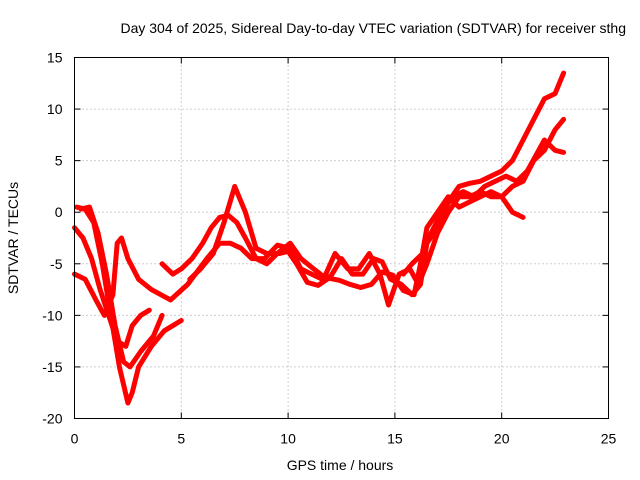 This screenshot has width=640, height=480. Describe the element at coordinates (52, 419) in the screenshot. I see `y-tick-label: -20` at that location.